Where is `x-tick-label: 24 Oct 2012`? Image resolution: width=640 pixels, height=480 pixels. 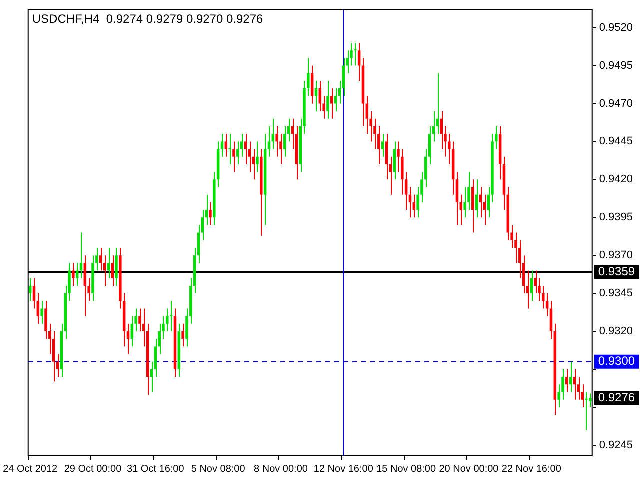
x-tick-label: 24 Oct 2012 is located at coordinates (30, 469).